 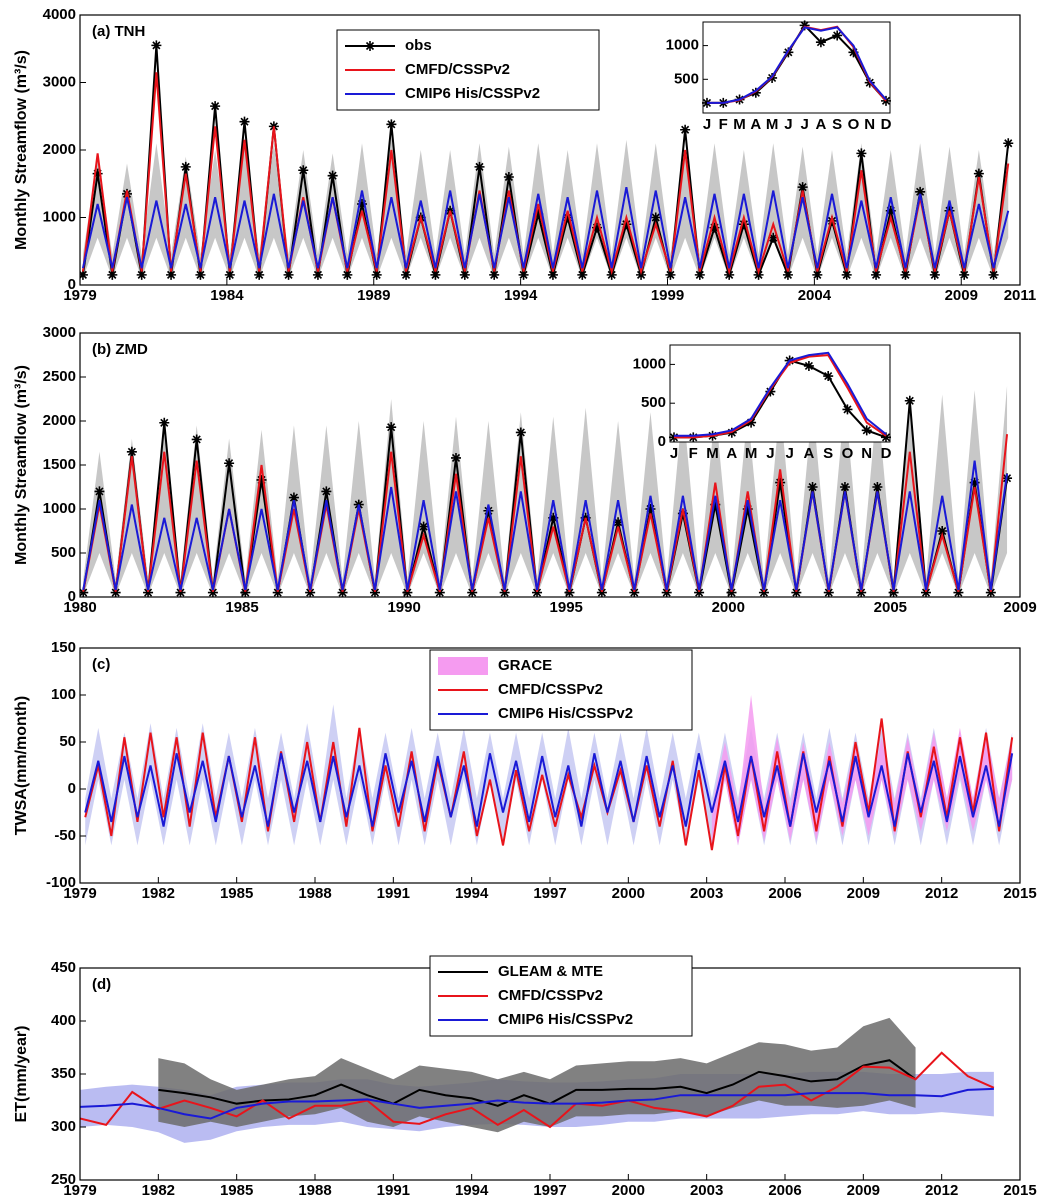 What do you see at coordinates (728, 607) in the screenshot?
I see `x-tick-label: 2000` at bounding box center [728, 607].